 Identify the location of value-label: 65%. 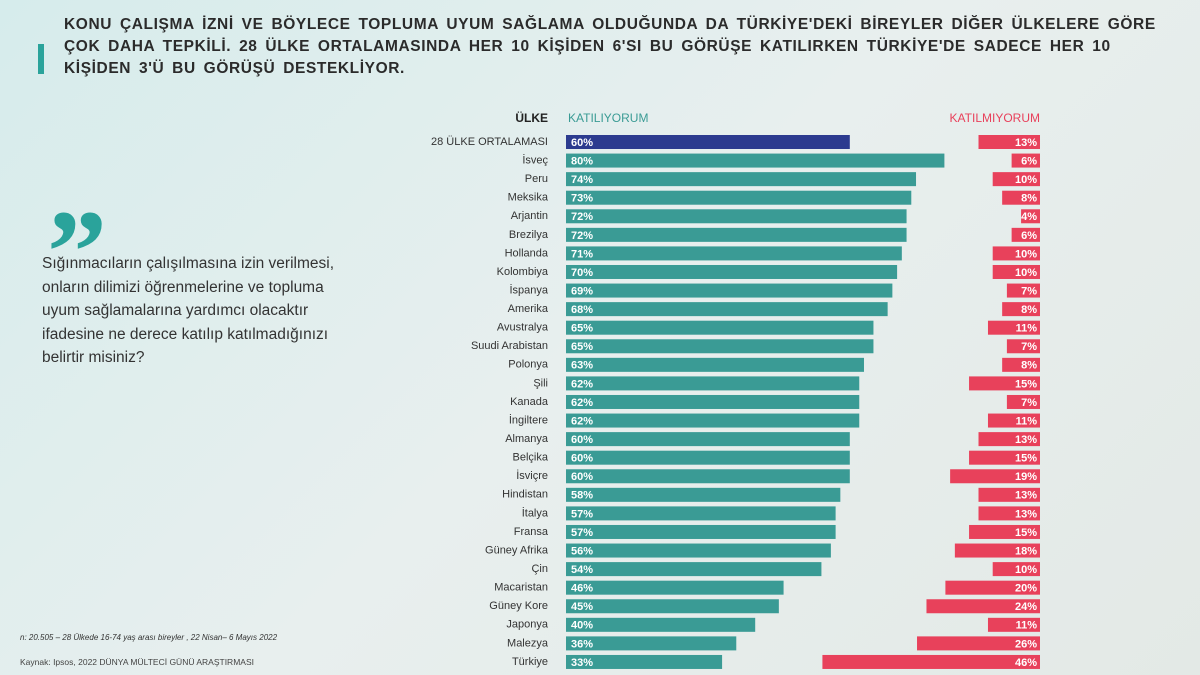
(582, 347).